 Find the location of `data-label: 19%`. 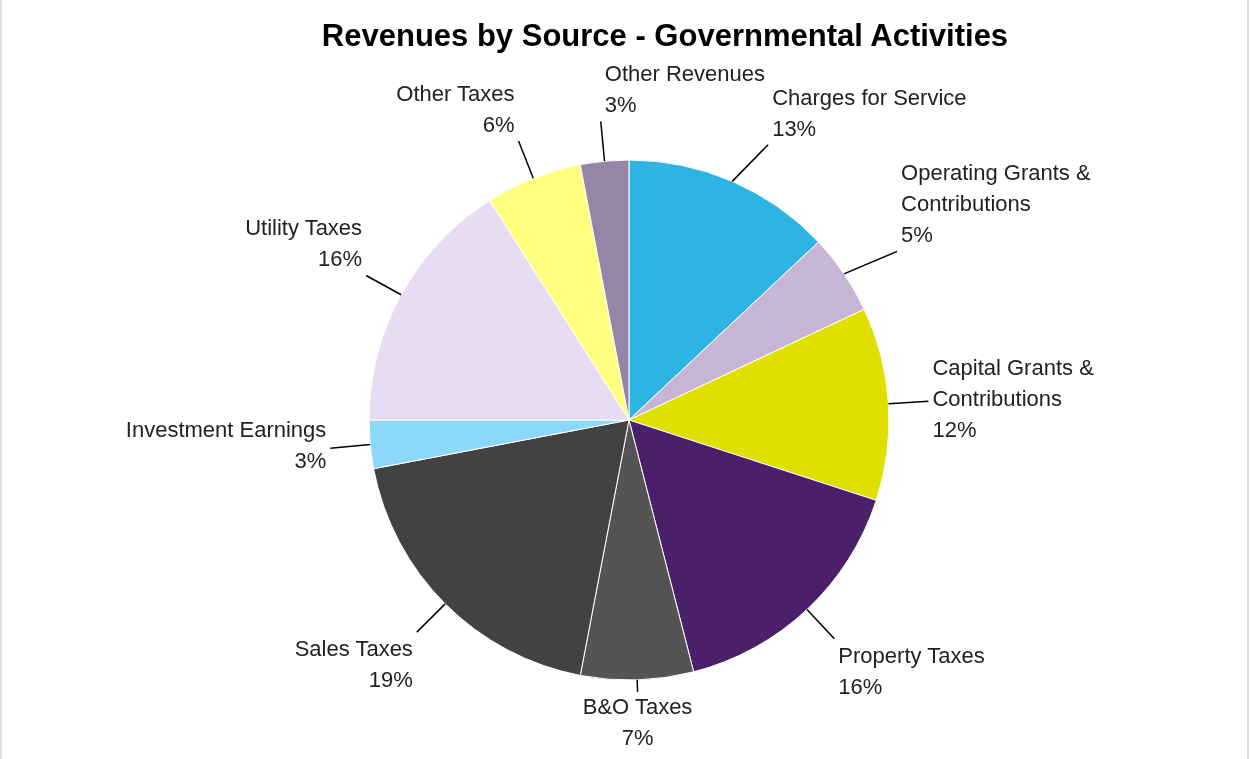

data-label: 19% is located at coordinates (390, 680).